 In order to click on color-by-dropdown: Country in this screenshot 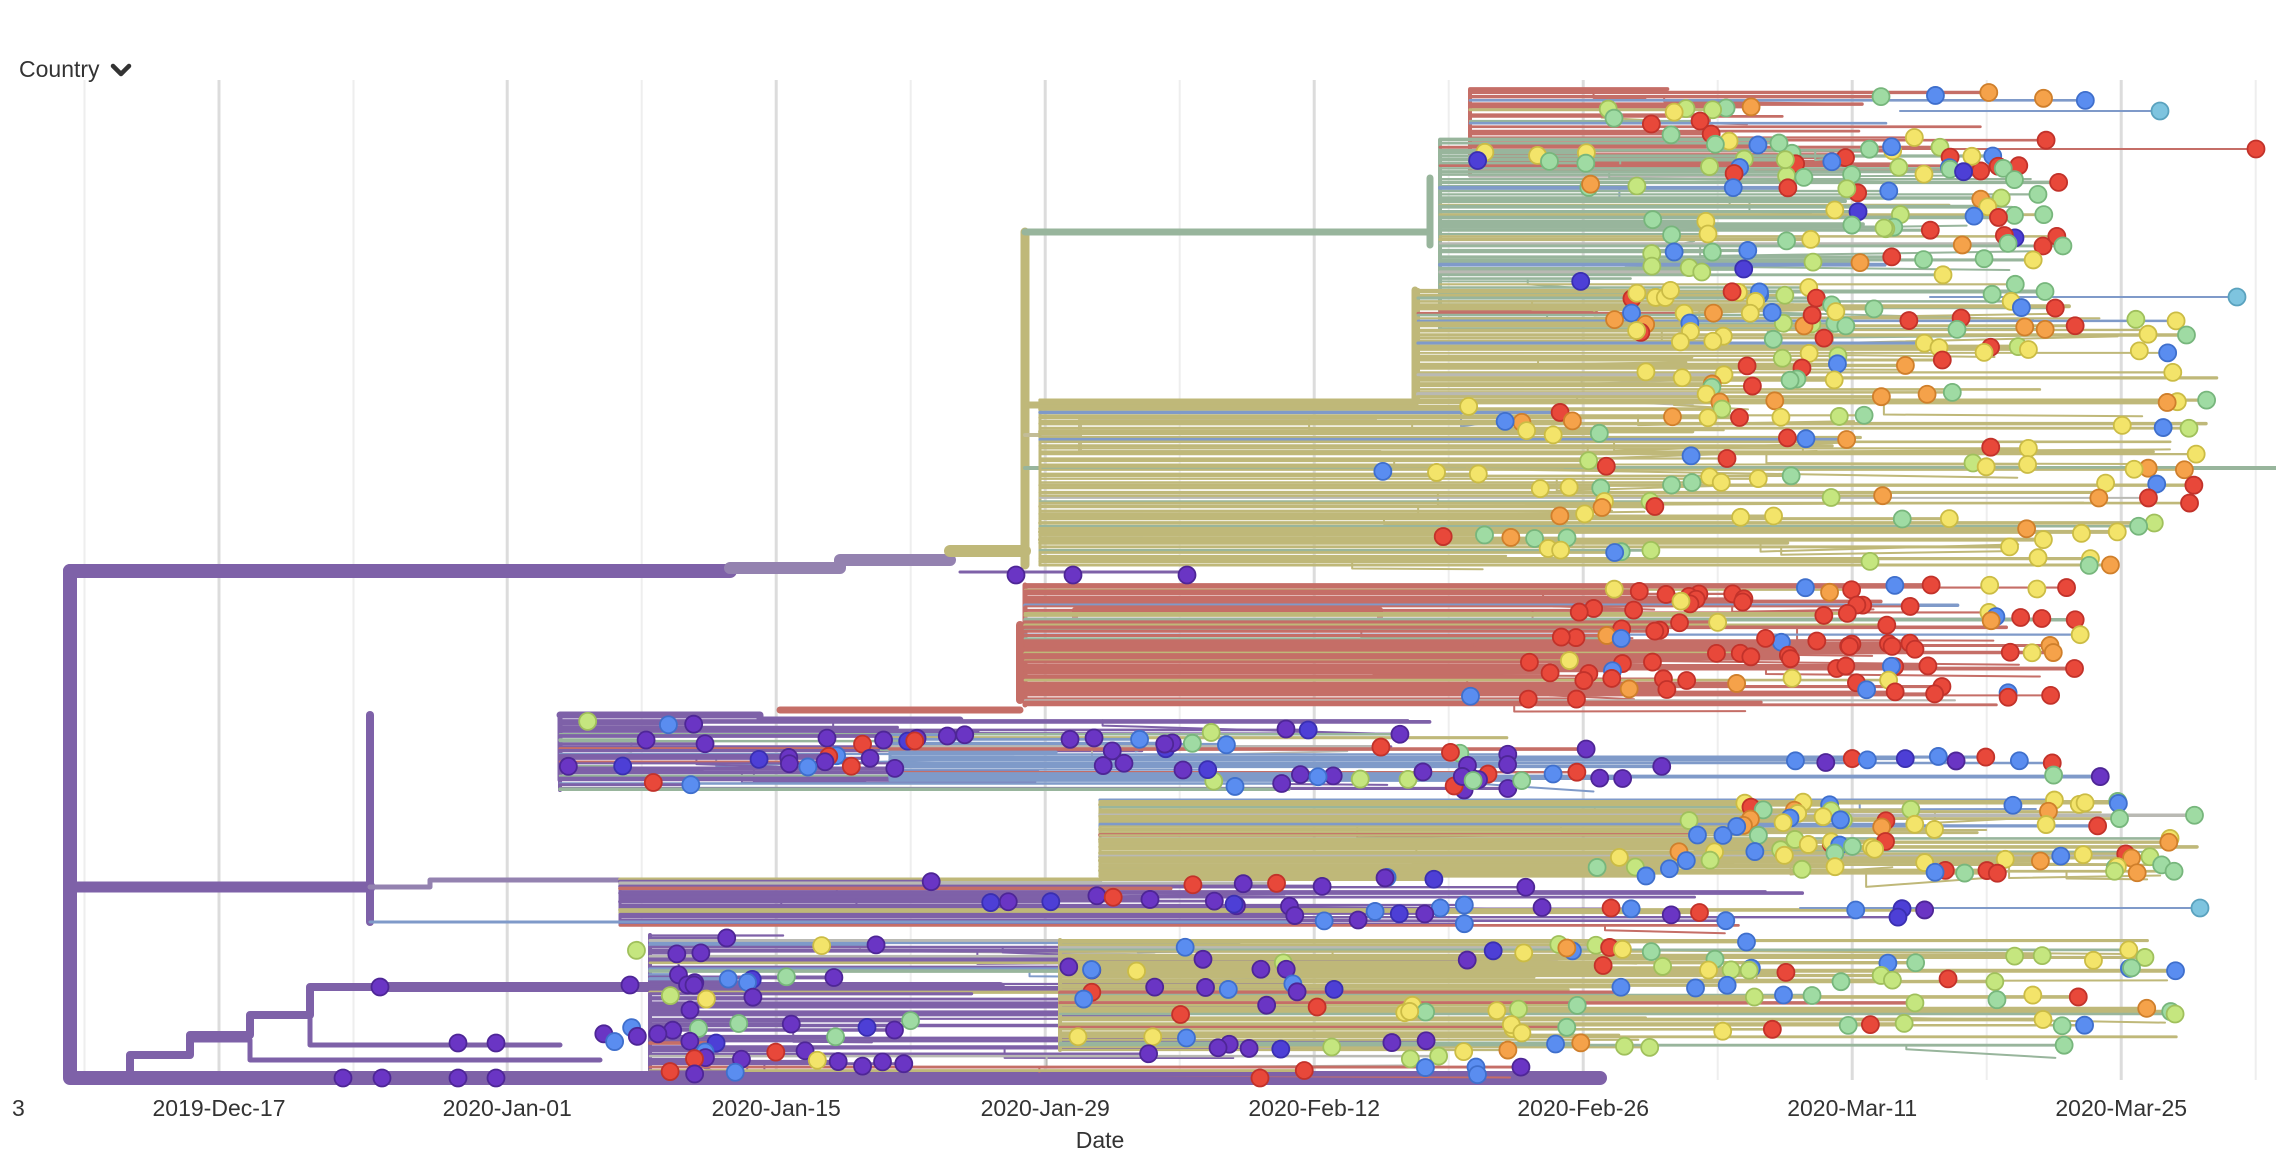, I will do `click(75, 69)`.